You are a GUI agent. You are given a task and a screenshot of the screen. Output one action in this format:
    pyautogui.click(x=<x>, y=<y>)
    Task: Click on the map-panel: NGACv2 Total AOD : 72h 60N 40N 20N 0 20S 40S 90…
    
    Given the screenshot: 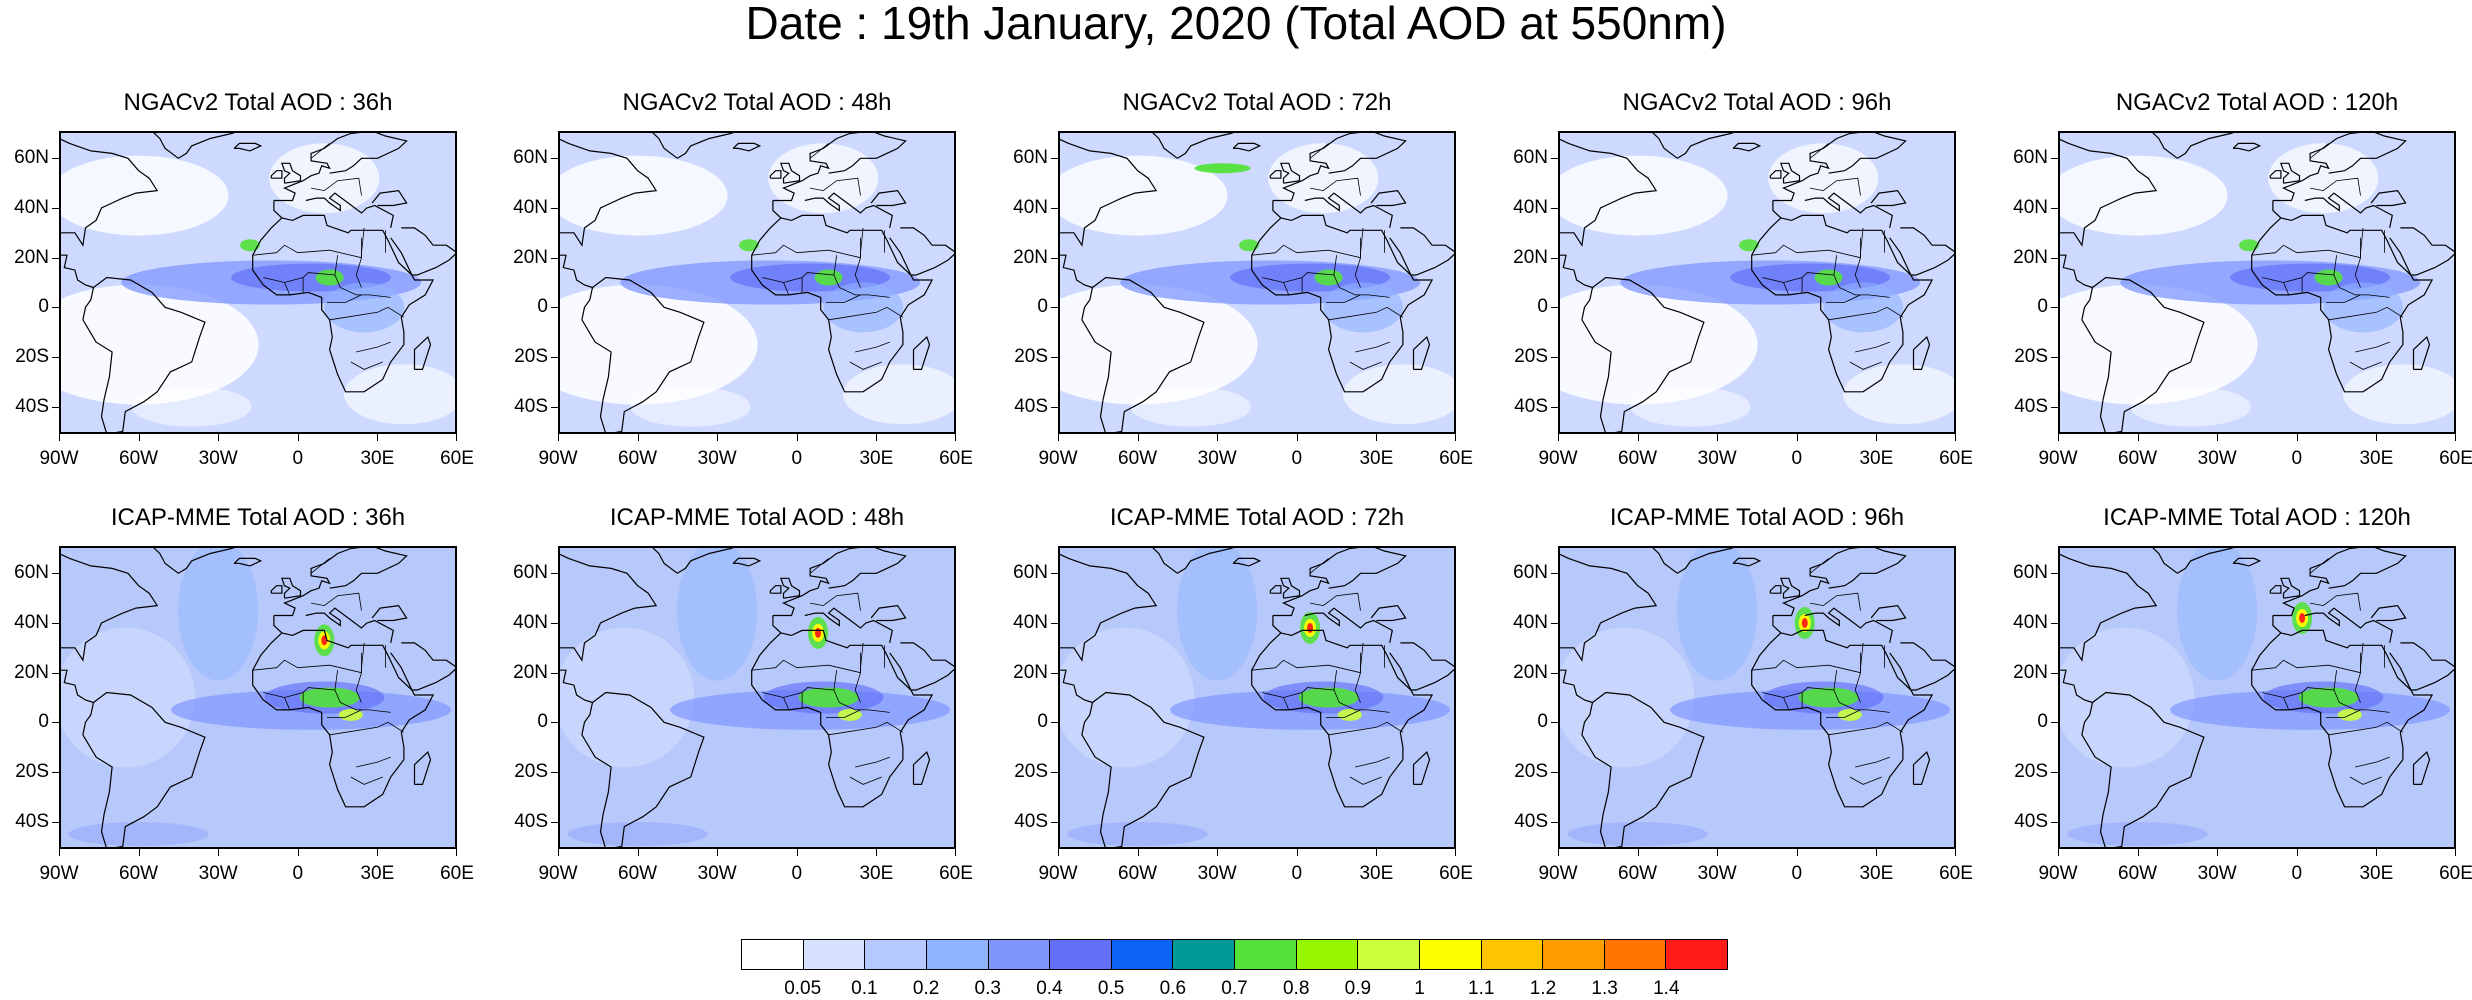 What is the action you would take?
    pyautogui.click(x=1243, y=279)
    